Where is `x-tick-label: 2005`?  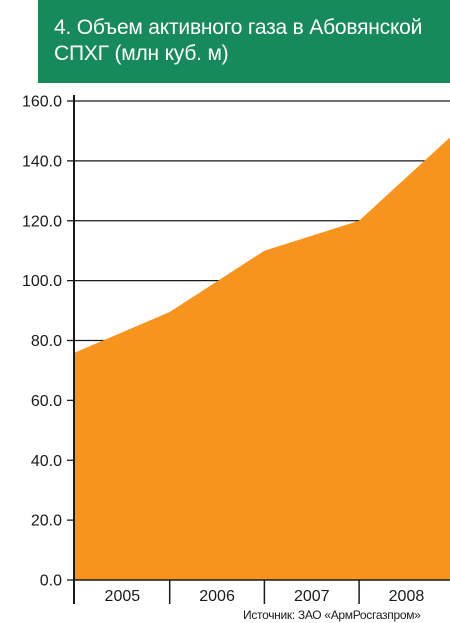 x-tick-label: 2005 is located at coordinates (123, 596).